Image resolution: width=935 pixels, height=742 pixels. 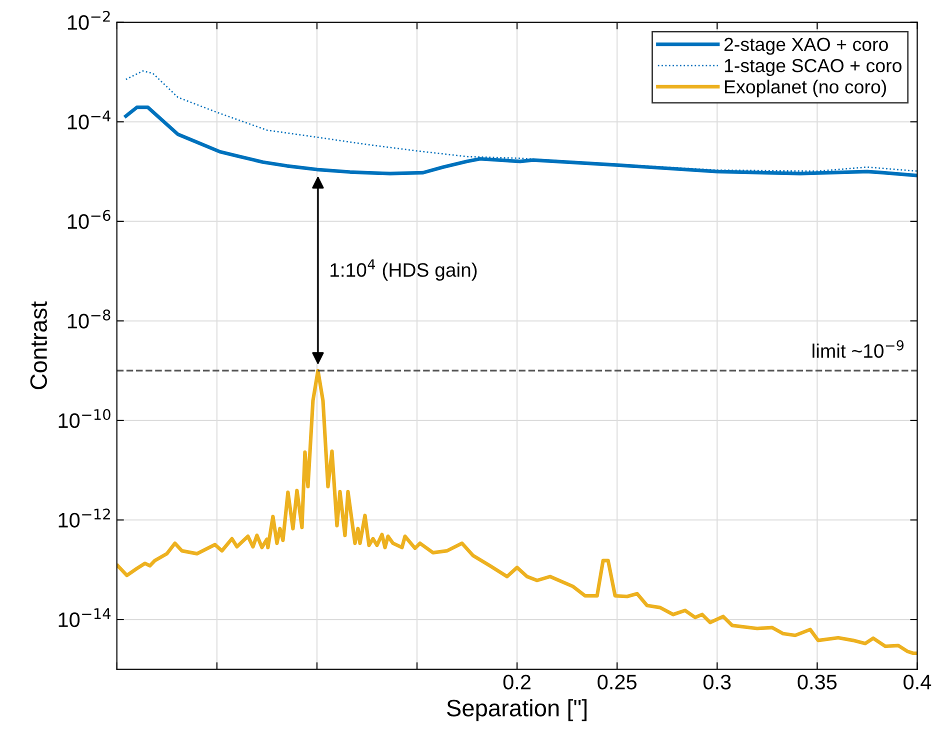 I want to click on y-axis-title: Contrast, so click(x=38, y=345).